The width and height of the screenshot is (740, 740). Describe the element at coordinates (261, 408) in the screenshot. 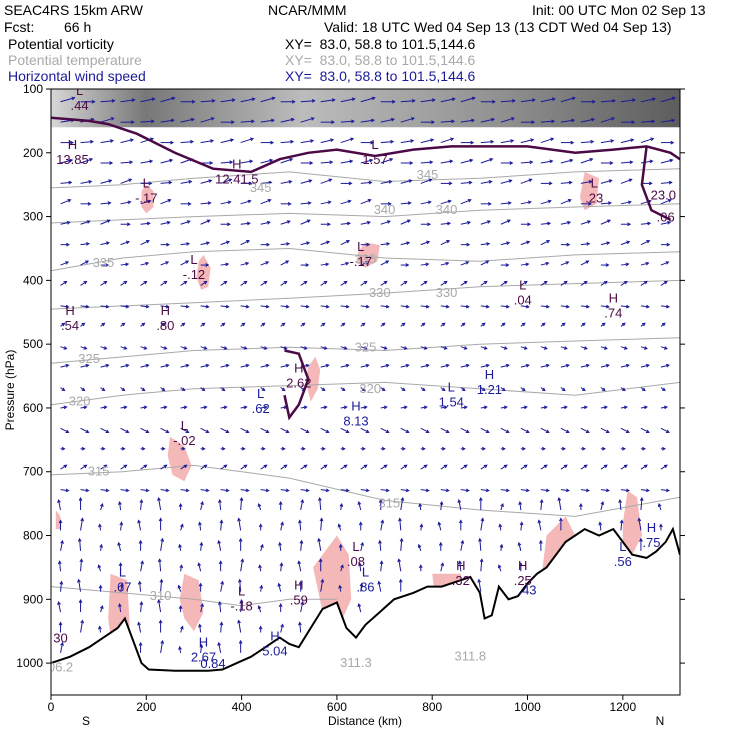

I see `extremum-value: .62` at that location.